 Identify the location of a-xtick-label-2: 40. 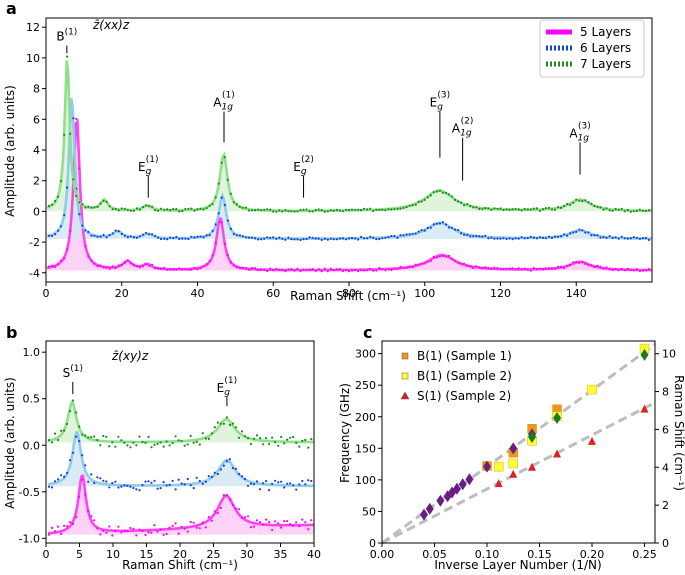
(198, 293).